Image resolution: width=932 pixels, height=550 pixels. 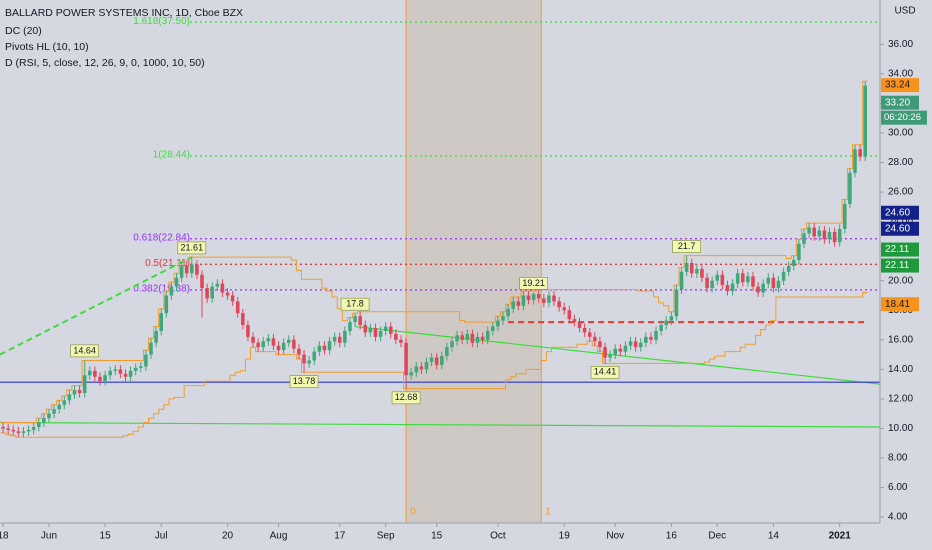 I want to click on legend-indicator: DC (20), so click(x=23, y=31).